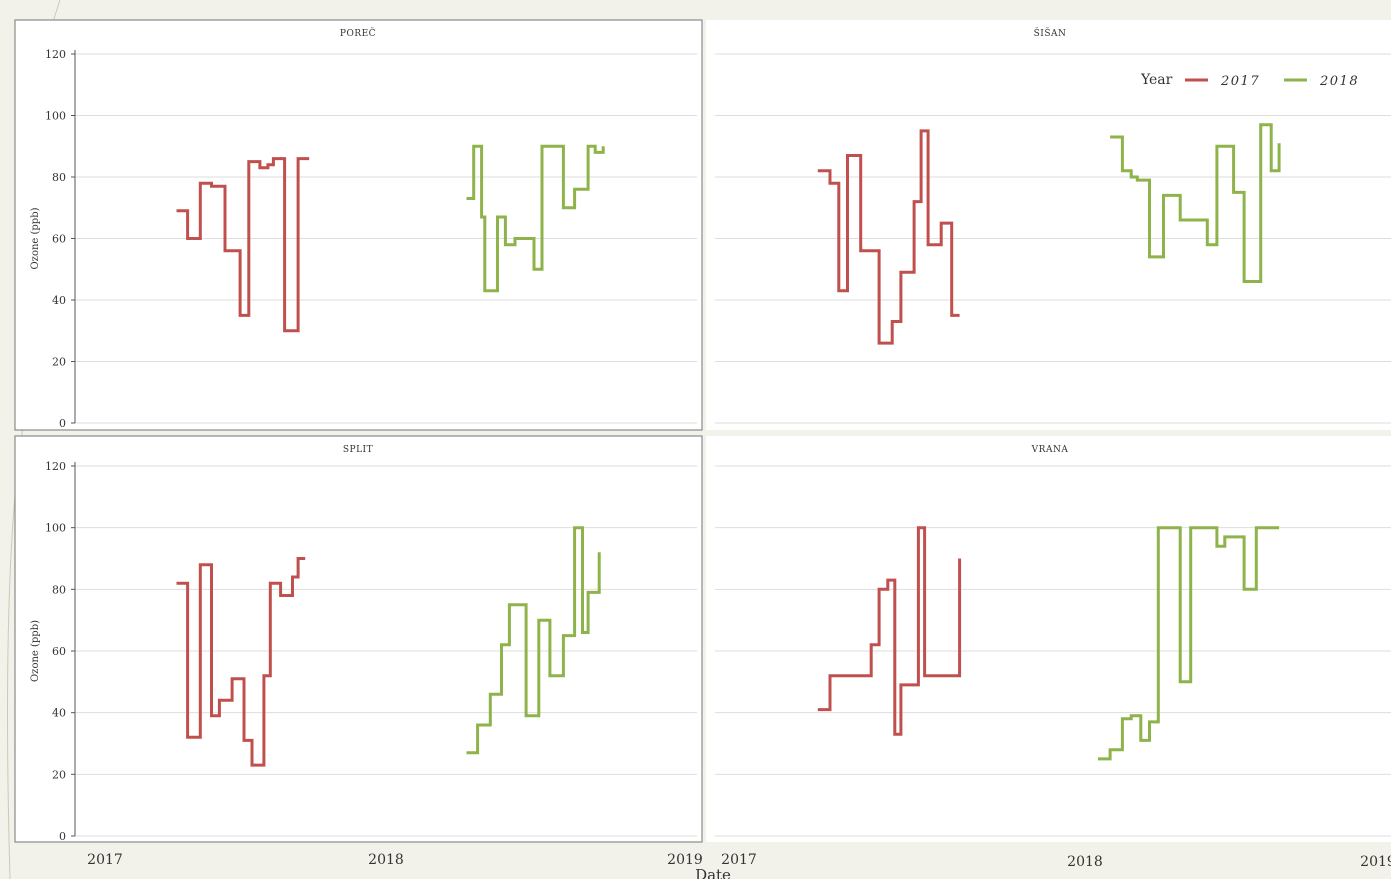 The height and width of the screenshot is (879, 1391). I want to click on panel-title: ŠIŠAN, so click(1050, 33).